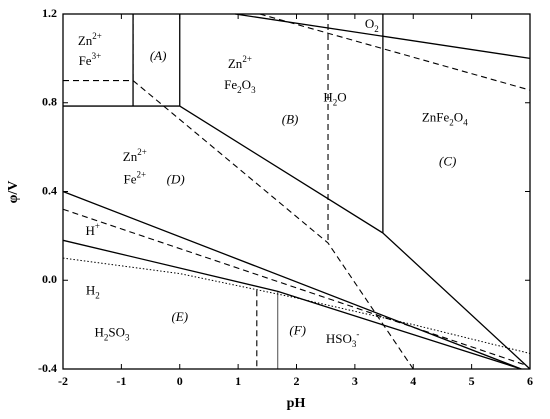 The image size is (550, 419). I want to click on region-label: (E), so click(179, 316).